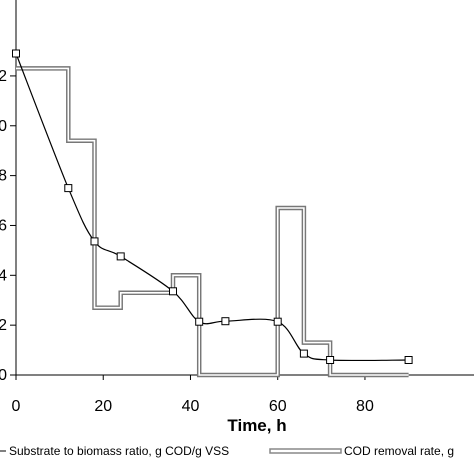  Describe the element at coordinates (3, 375) in the screenshot. I see `y-tick-label: 0` at that location.